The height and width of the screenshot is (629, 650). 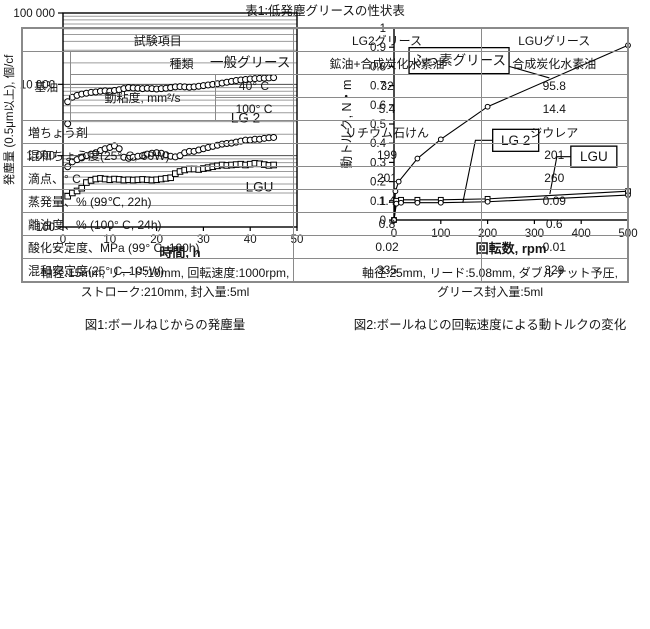 I want to click on row-lgu-value: 201, so click(x=554, y=155).